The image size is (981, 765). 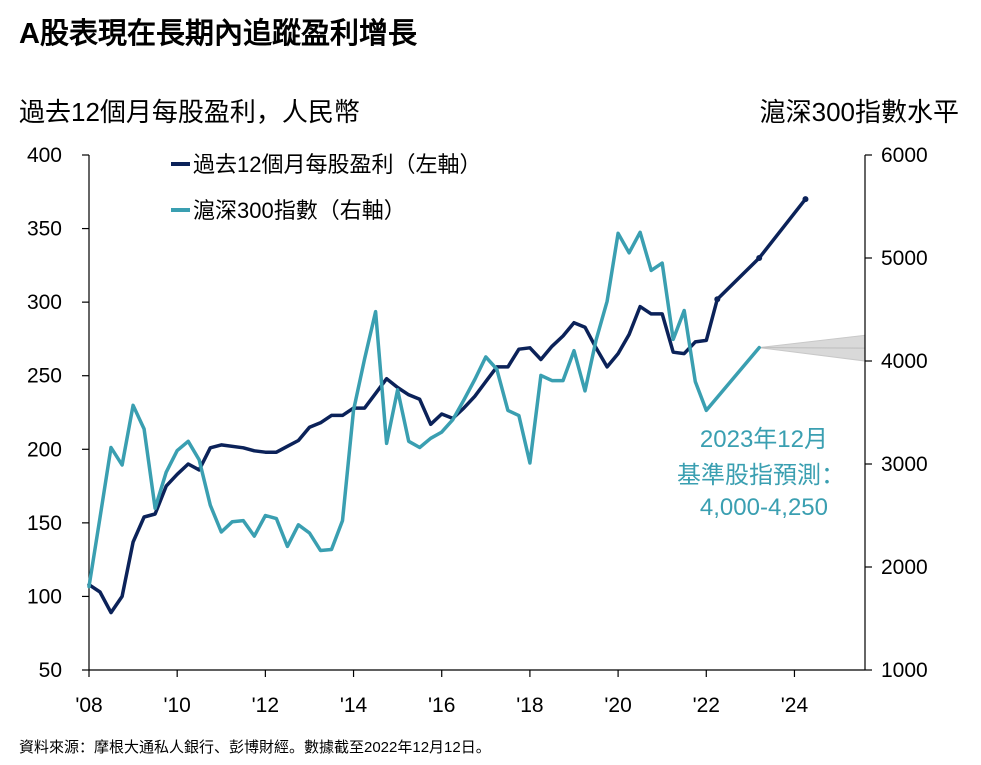 What do you see at coordinates (354, 705) in the screenshot?
I see `x-tick-label: '14` at bounding box center [354, 705].